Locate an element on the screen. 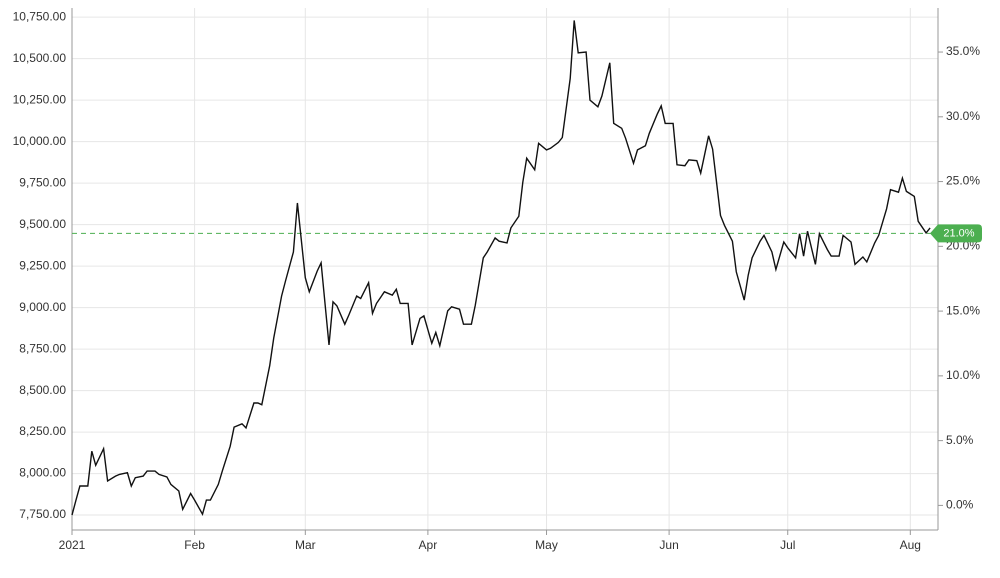 The height and width of the screenshot is (578, 1000). x-tick-label: Apr is located at coordinates (428, 545).